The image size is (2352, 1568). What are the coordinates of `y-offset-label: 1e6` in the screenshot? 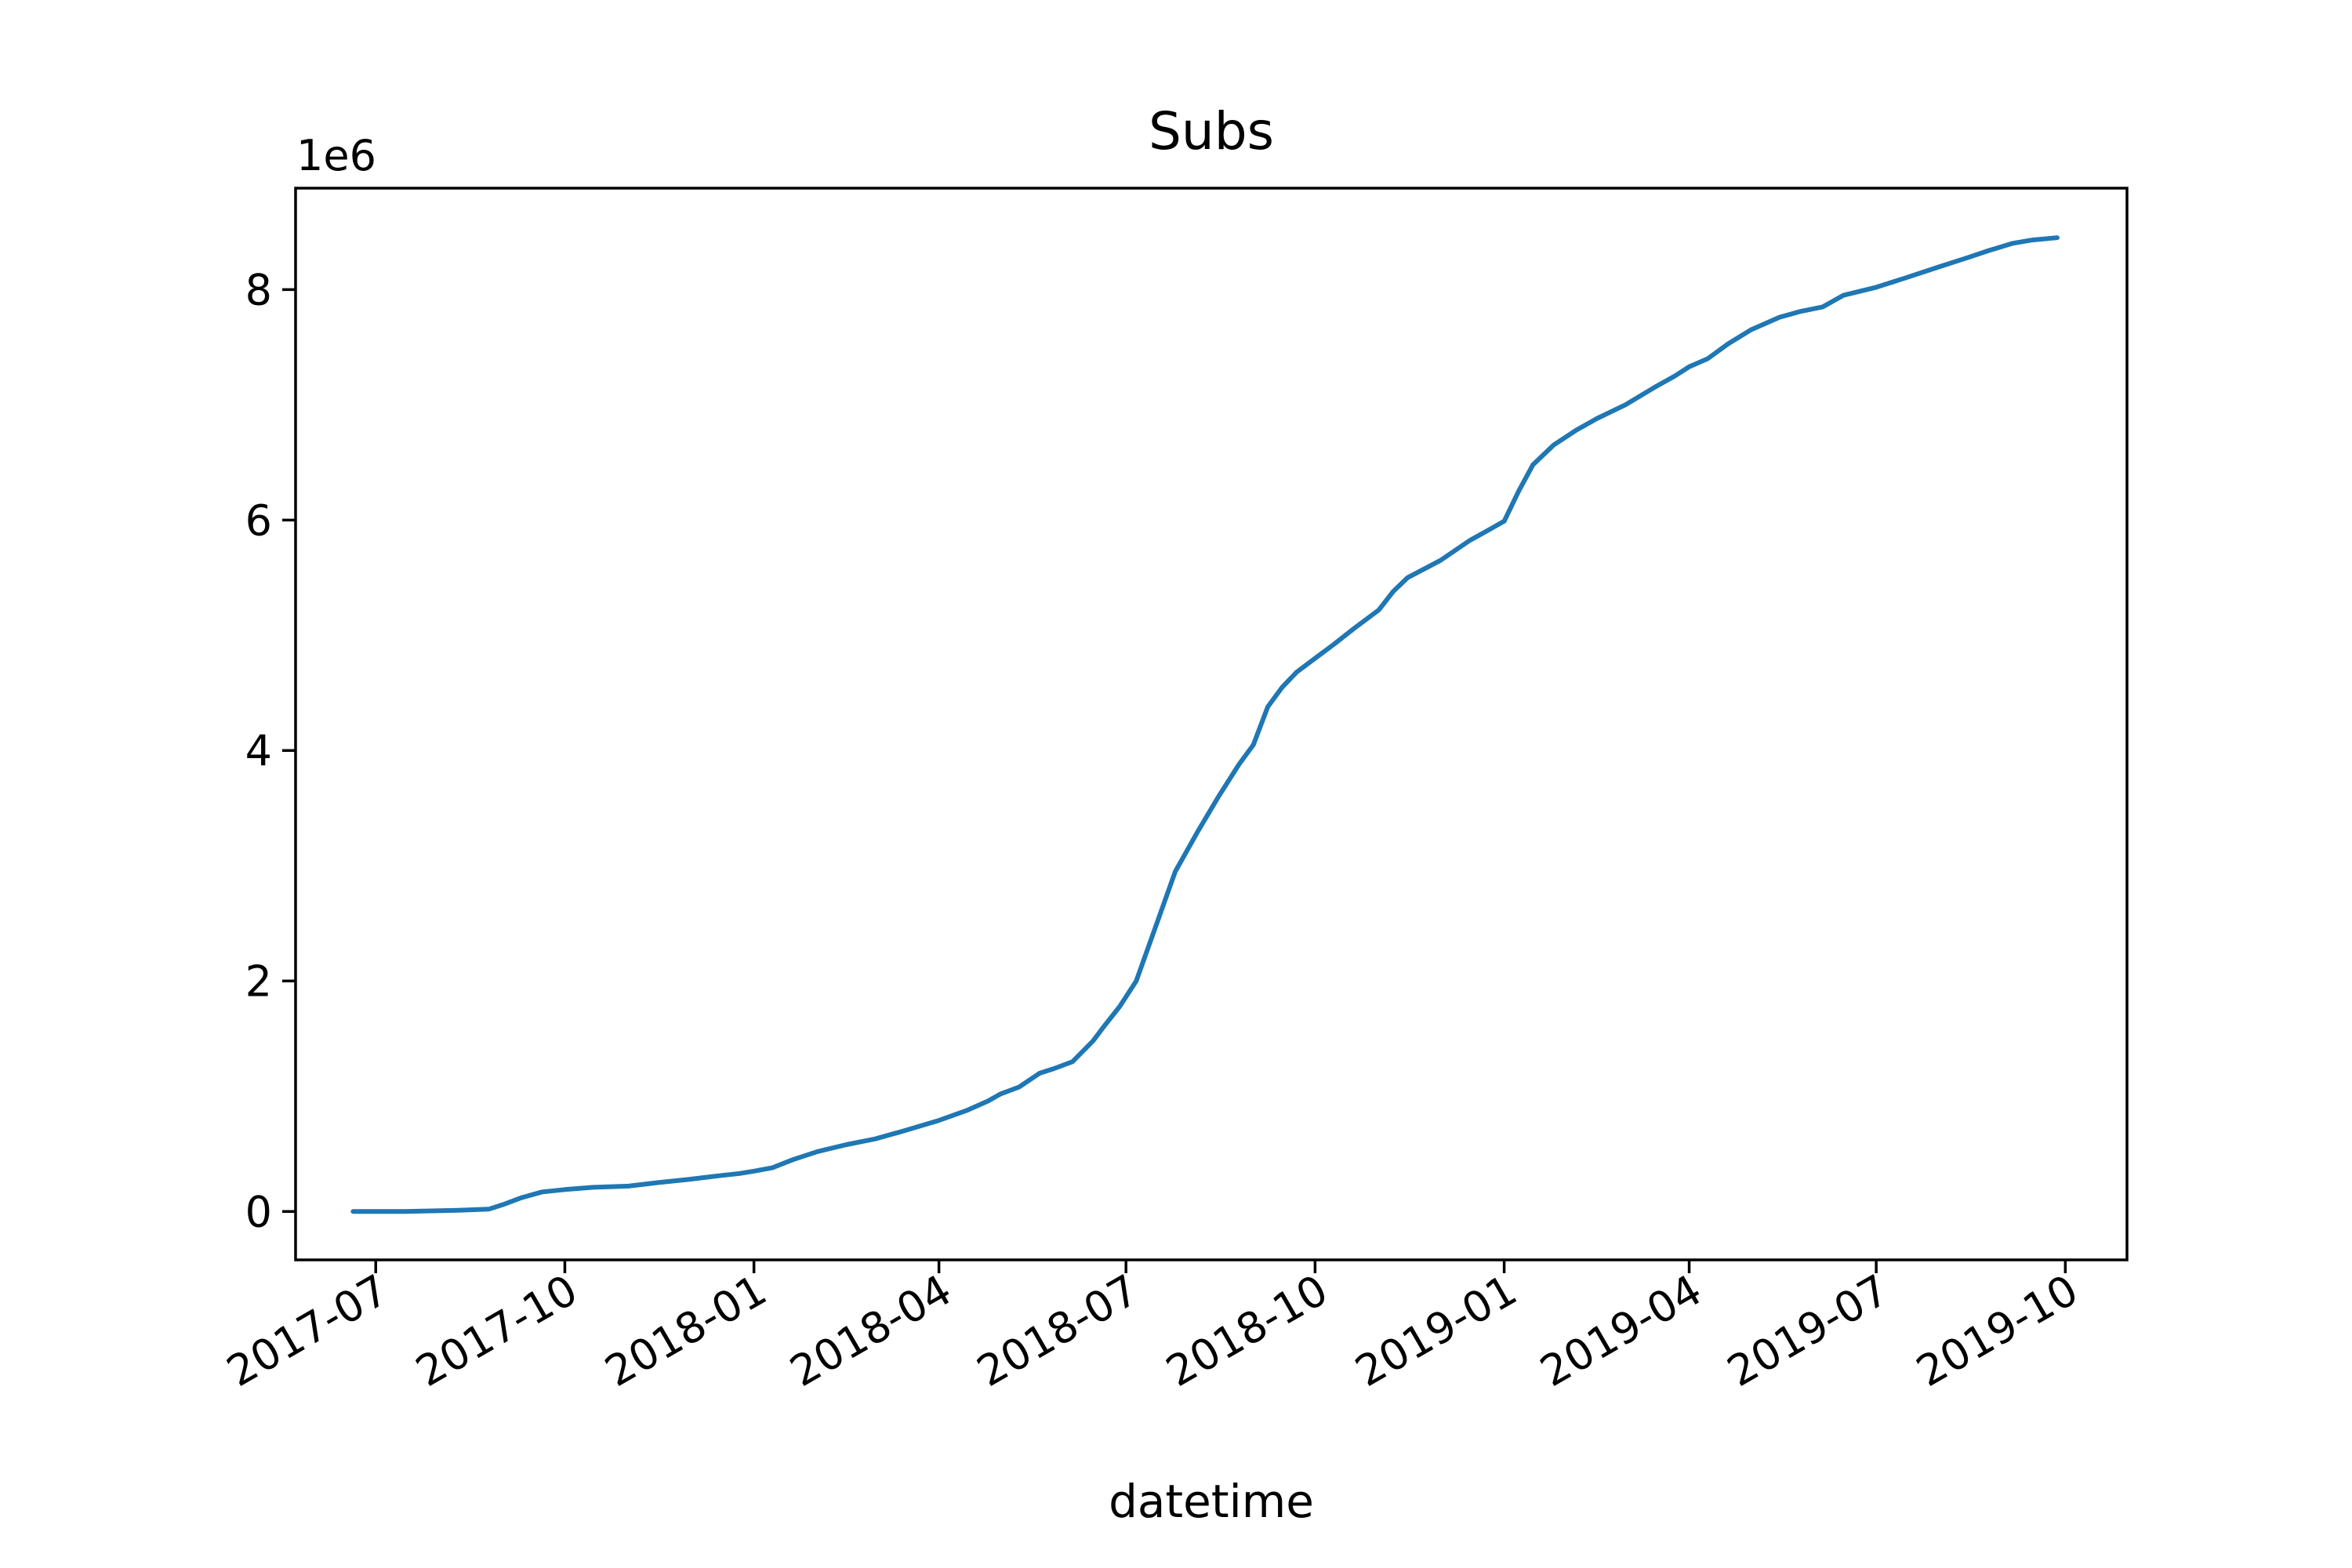 It's located at (336, 155).